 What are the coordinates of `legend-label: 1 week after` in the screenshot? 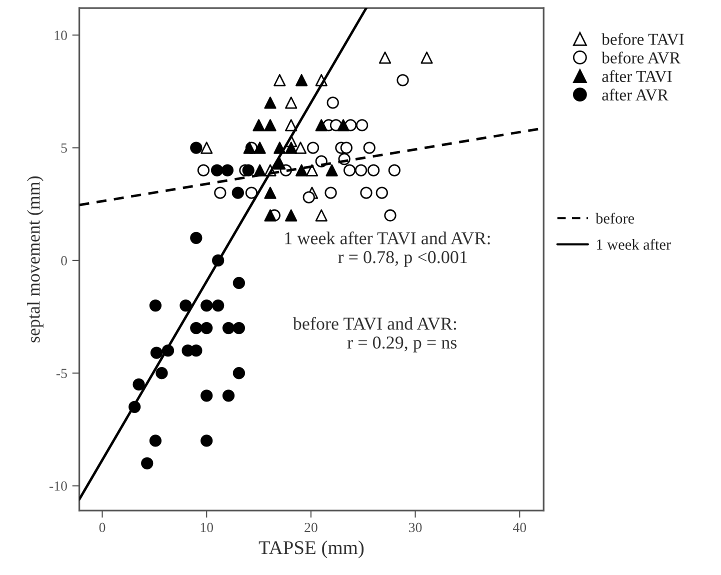 It's located at (633, 244).